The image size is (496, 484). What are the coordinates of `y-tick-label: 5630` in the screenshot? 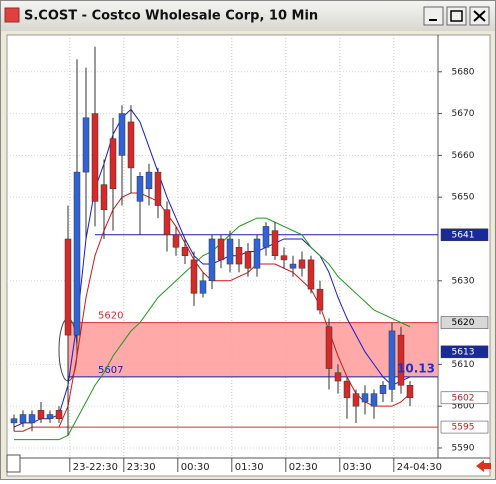 It's located at (463, 281).